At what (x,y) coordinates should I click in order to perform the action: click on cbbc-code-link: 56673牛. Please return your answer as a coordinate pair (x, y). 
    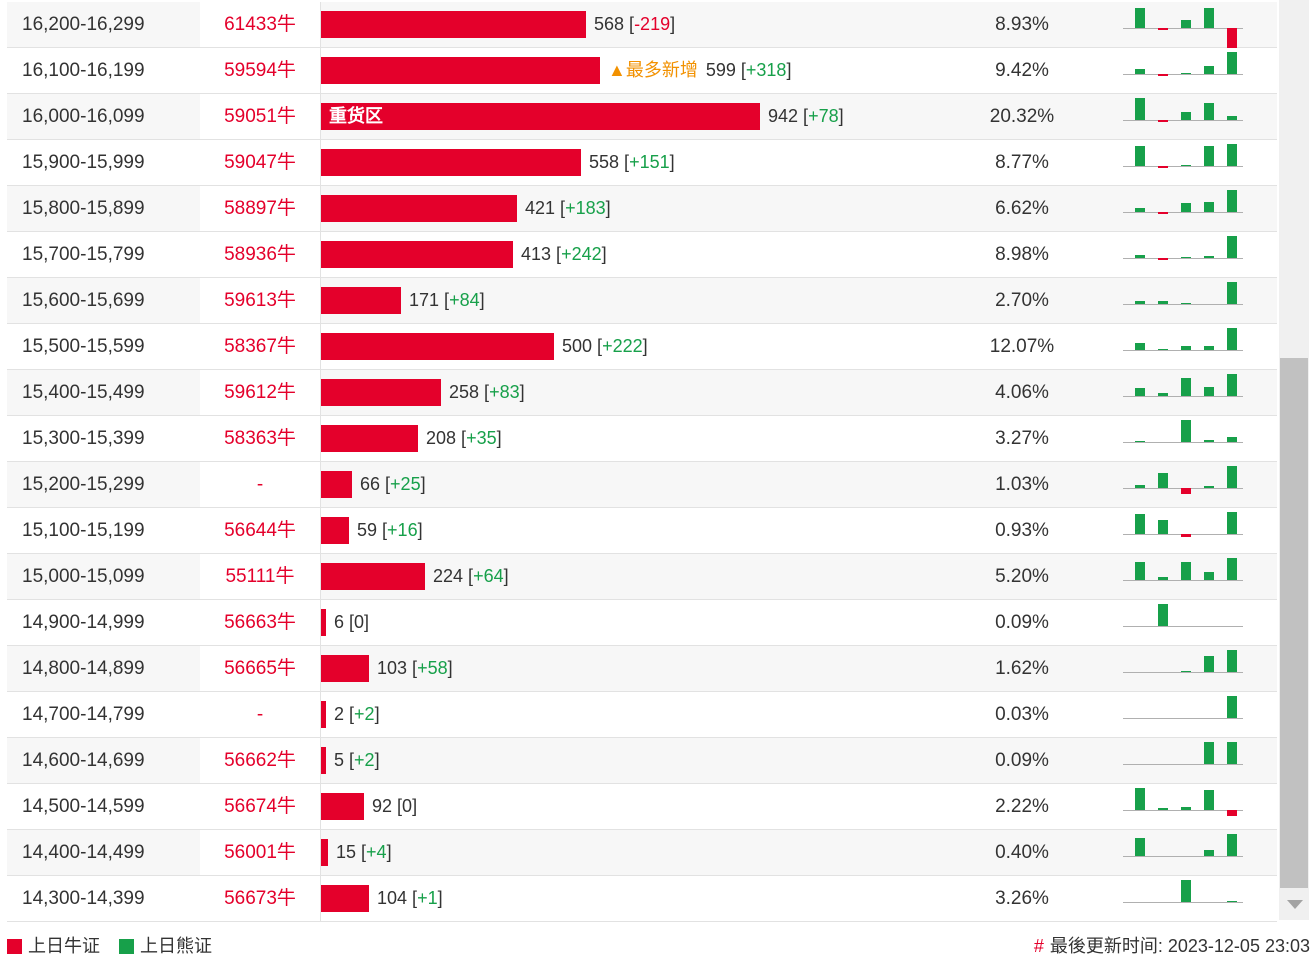
    Looking at the image, I should click on (260, 898).